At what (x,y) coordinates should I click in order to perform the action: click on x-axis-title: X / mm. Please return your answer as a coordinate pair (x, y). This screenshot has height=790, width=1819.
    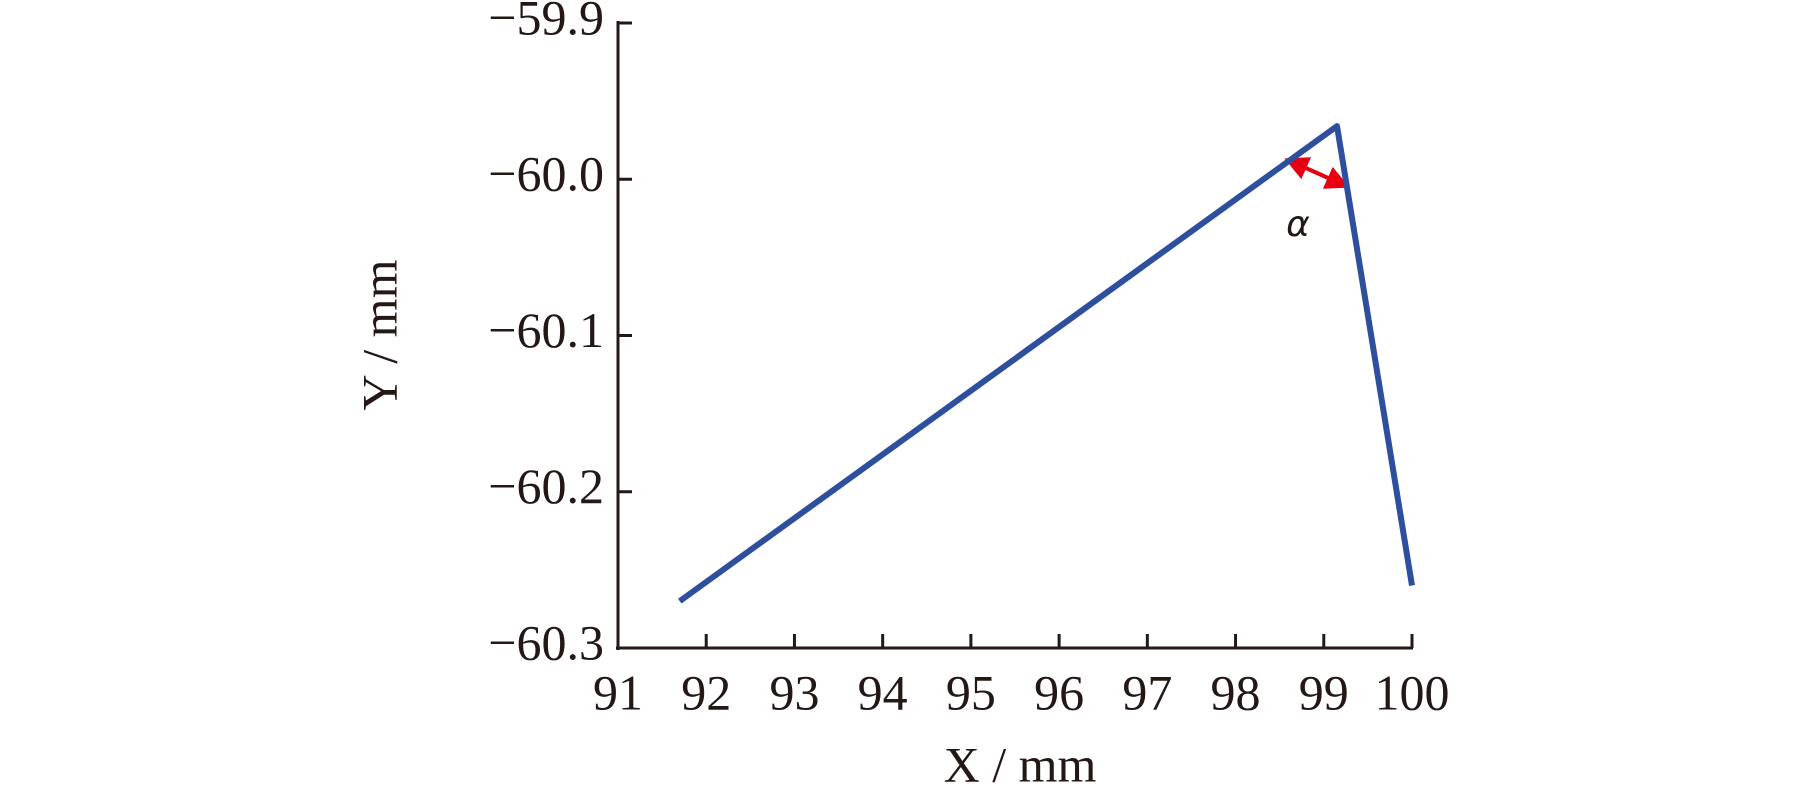
    Looking at the image, I should click on (1020, 763).